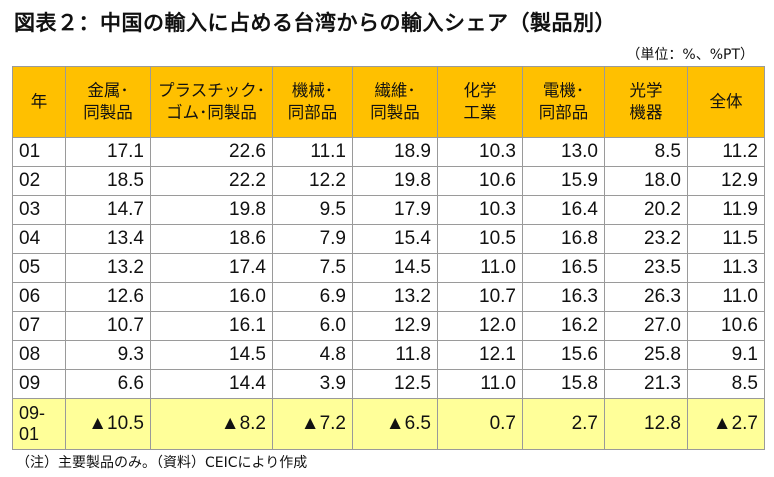 The image size is (774, 477). Describe the element at coordinates (480, 326) in the screenshot. I see `value-cell: 12.0` at that location.